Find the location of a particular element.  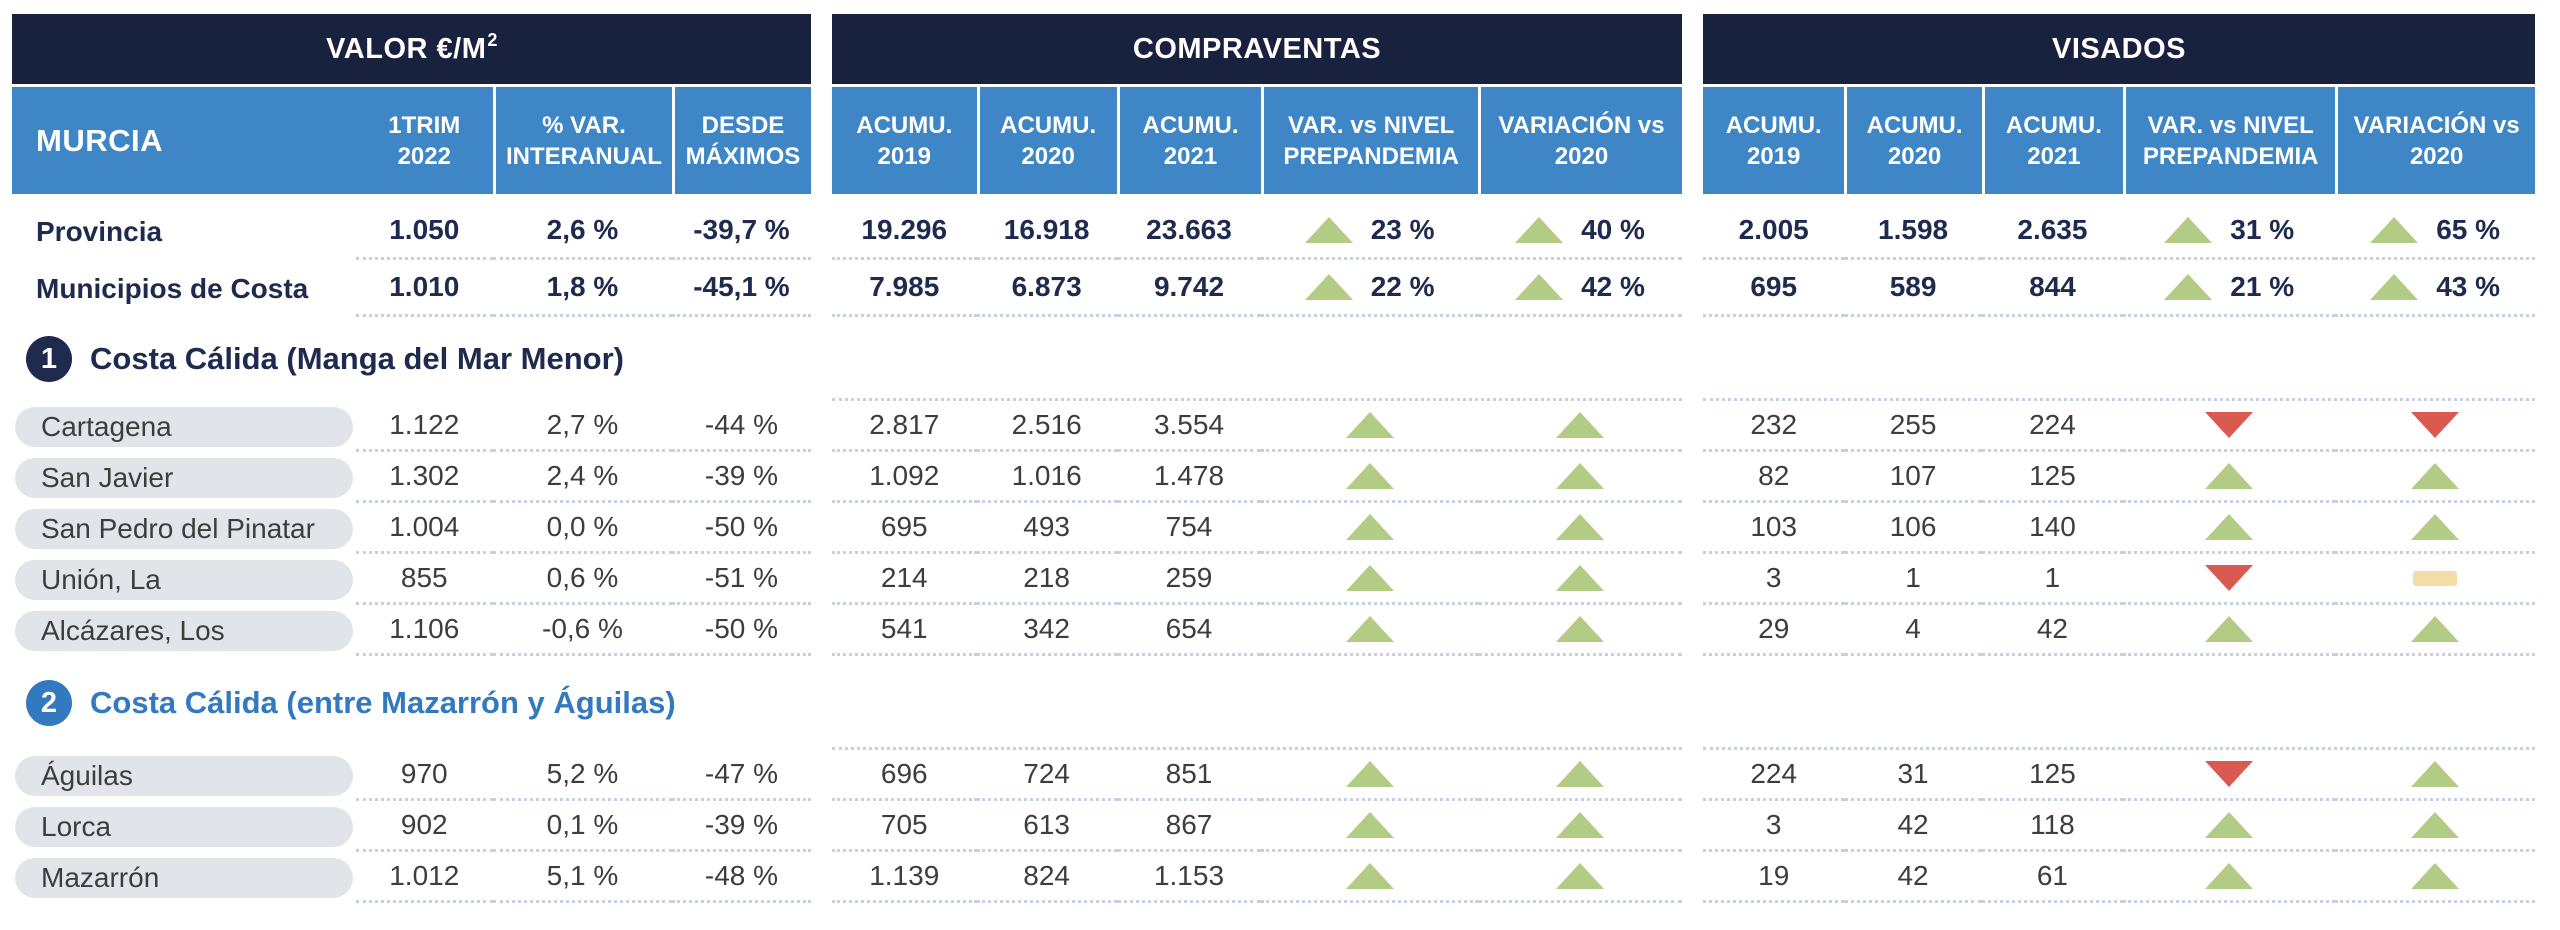

value-cell: 255 is located at coordinates (1913, 426).